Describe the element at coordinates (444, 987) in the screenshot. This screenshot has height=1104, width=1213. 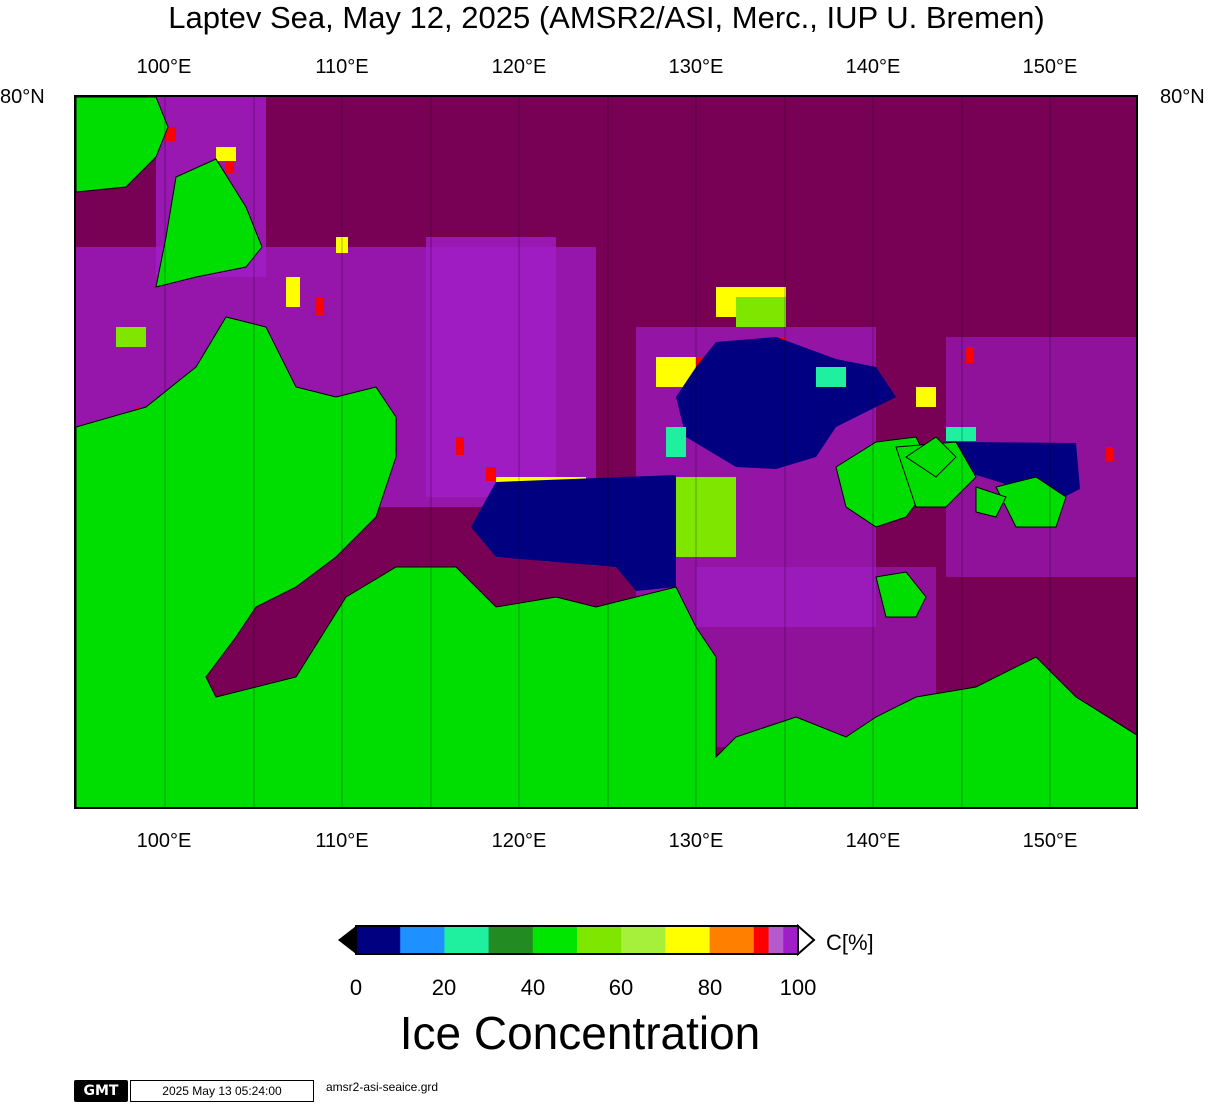
I see `colorbar-tick-20: 20` at that location.